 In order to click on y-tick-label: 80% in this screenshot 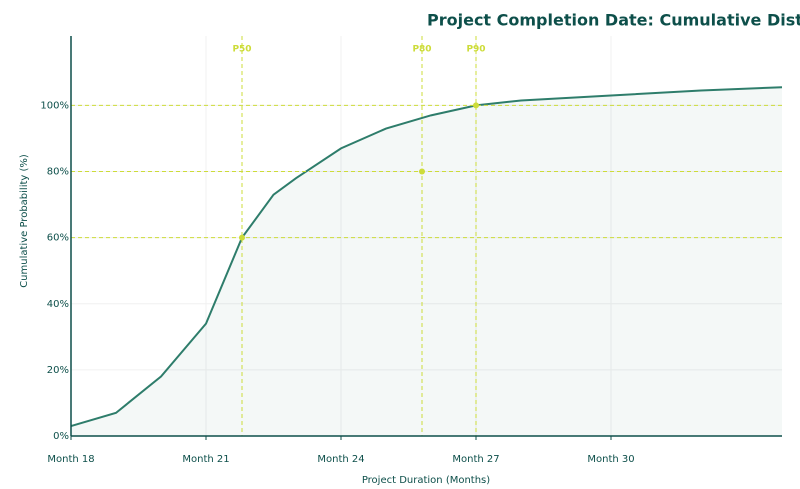, I will do `click(58, 172)`.